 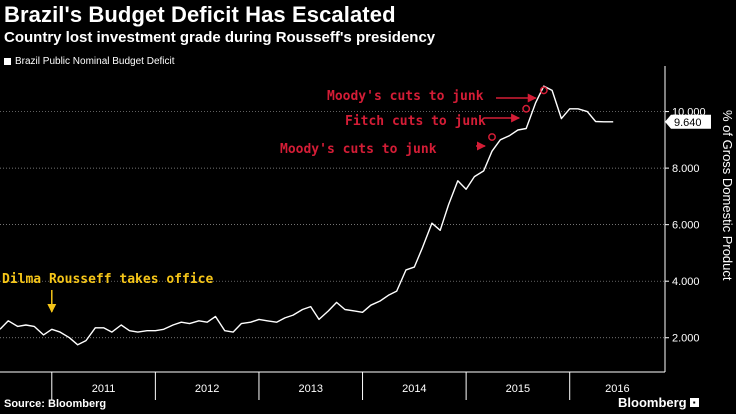 What do you see at coordinates (95, 61) in the screenshot?
I see `legend-label: Brazil Public Nominal Budget Deficit` at bounding box center [95, 61].